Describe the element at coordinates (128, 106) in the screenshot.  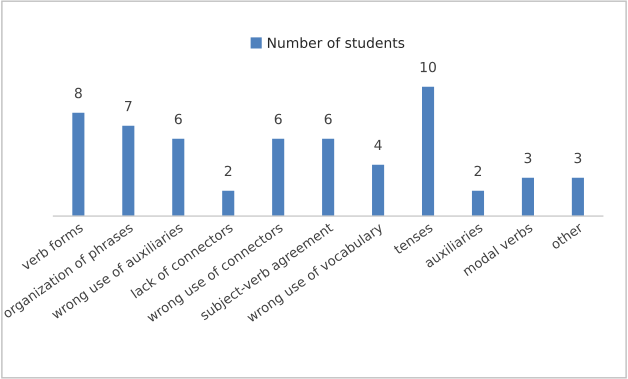
I see `data-label: 7` at that location.